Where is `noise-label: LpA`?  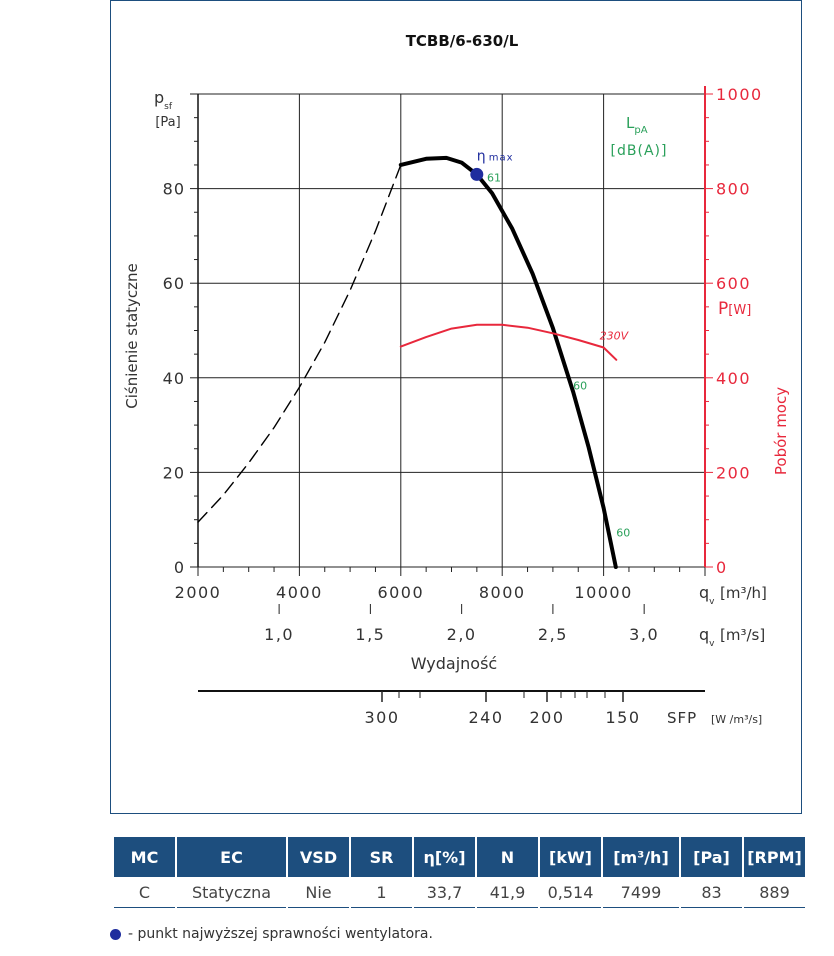 noise-label: LpA is located at coordinates (637, 125).